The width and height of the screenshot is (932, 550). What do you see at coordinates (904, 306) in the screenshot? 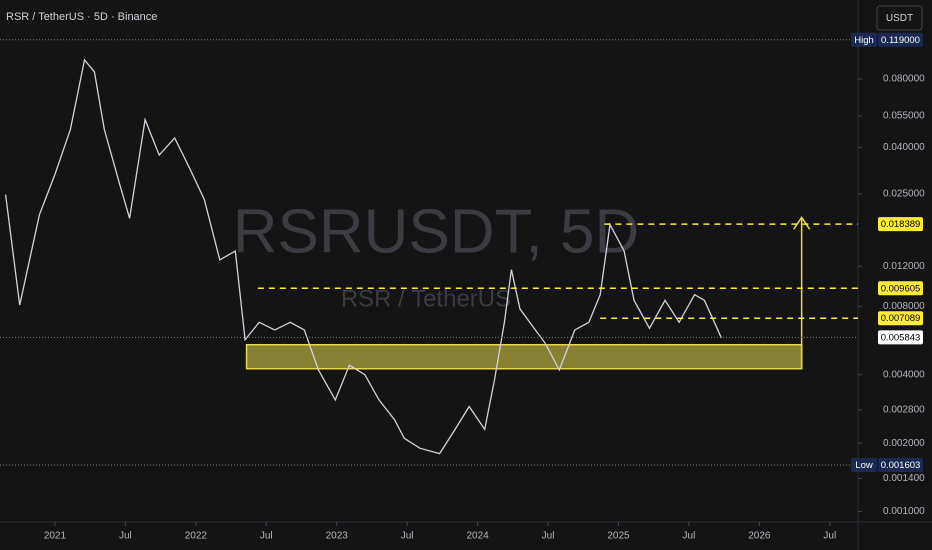
I see `y-tick-label: 0.008000` at bounding box center [904, 306].